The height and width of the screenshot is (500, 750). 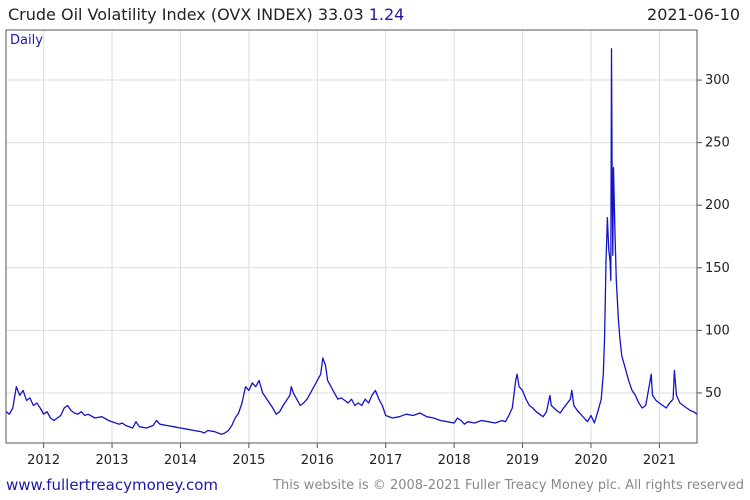 I want to click on y-tick-label: 100, so click(x=717, y=330).